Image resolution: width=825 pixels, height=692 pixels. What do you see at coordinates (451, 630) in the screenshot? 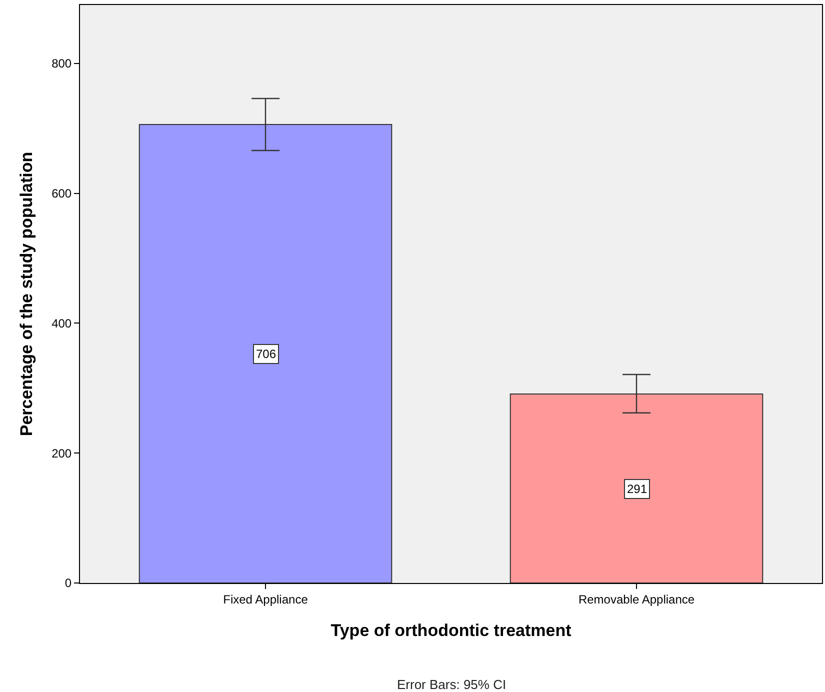
I see `x-axis-title: Type of orthodontic treatment` at bounding box center [451, 630].